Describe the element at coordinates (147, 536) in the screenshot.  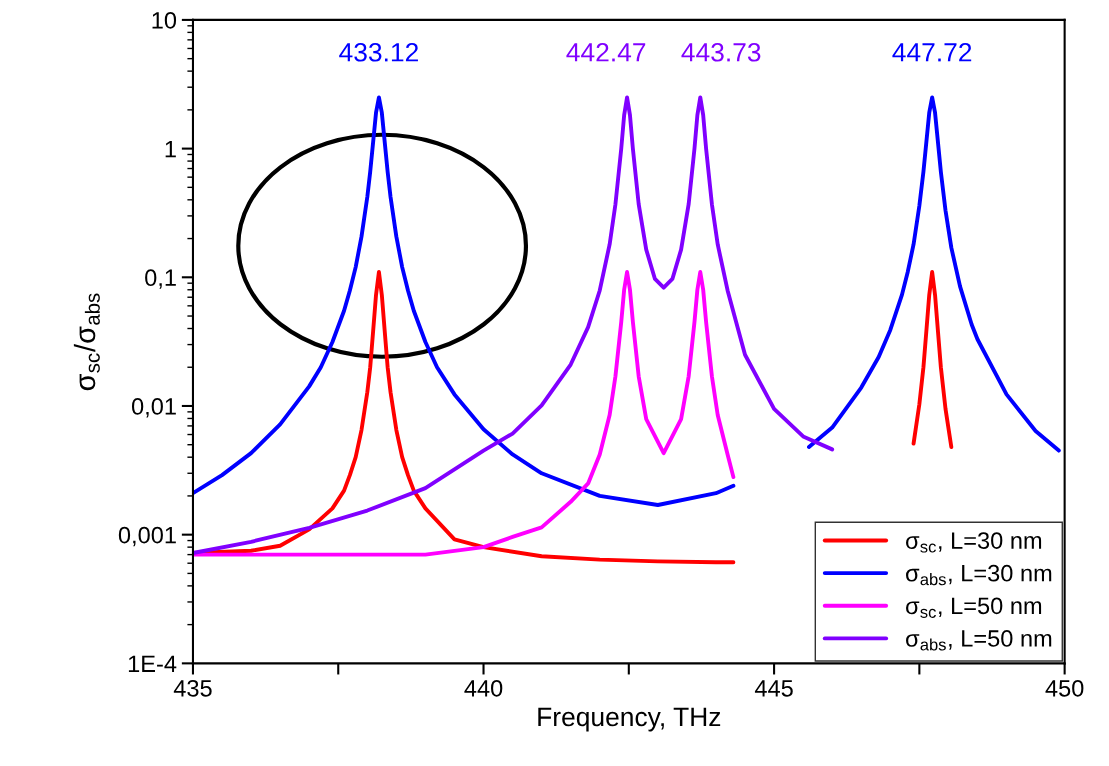
I see `y-tick-label: 0,001` at that location.